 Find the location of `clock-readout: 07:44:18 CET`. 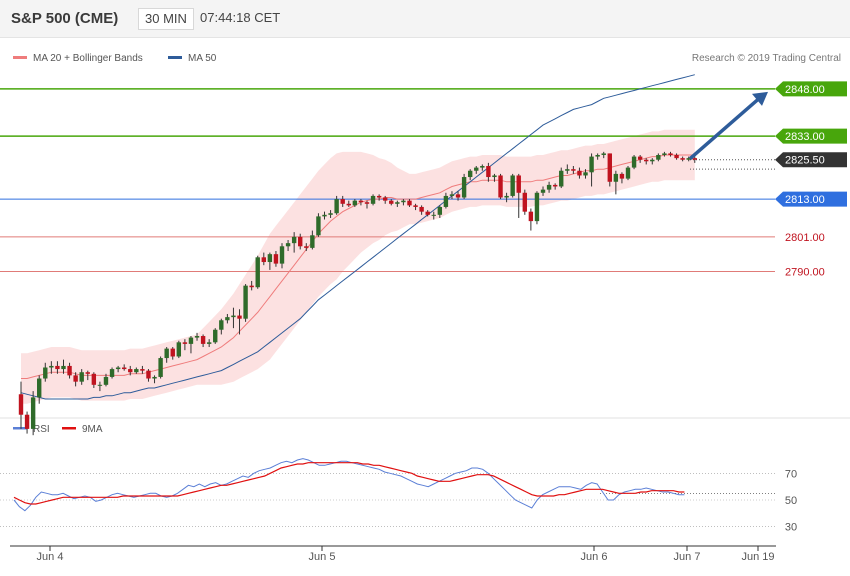

clock-readout: 07:44:18 CET is located at coordinates (240, 17).